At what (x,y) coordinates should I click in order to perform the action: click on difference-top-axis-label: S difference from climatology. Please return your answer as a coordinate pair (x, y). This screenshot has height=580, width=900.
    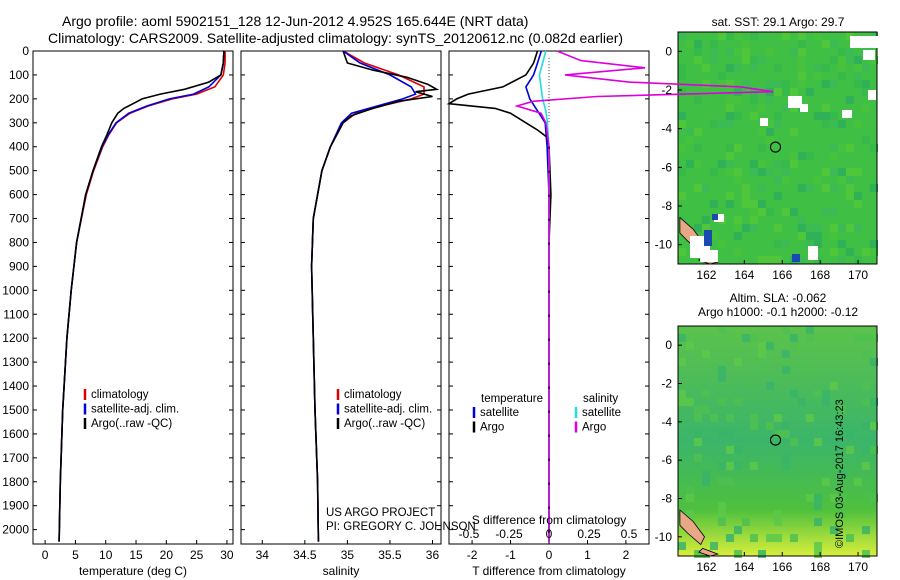
    Looking at the image, I should click on (549, 520).